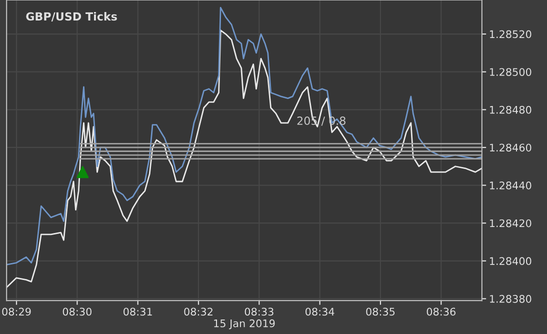 The image size is (547, 334). What do you see at coordinates (138, 312) in the screenshot?
I see `x-tick-label: 08:31` at bounding box center [138, 312].